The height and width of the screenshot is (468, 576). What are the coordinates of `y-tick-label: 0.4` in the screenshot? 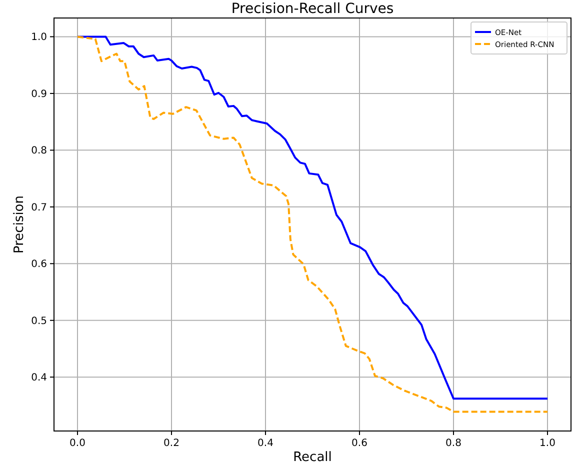 It's located at (39, 378).